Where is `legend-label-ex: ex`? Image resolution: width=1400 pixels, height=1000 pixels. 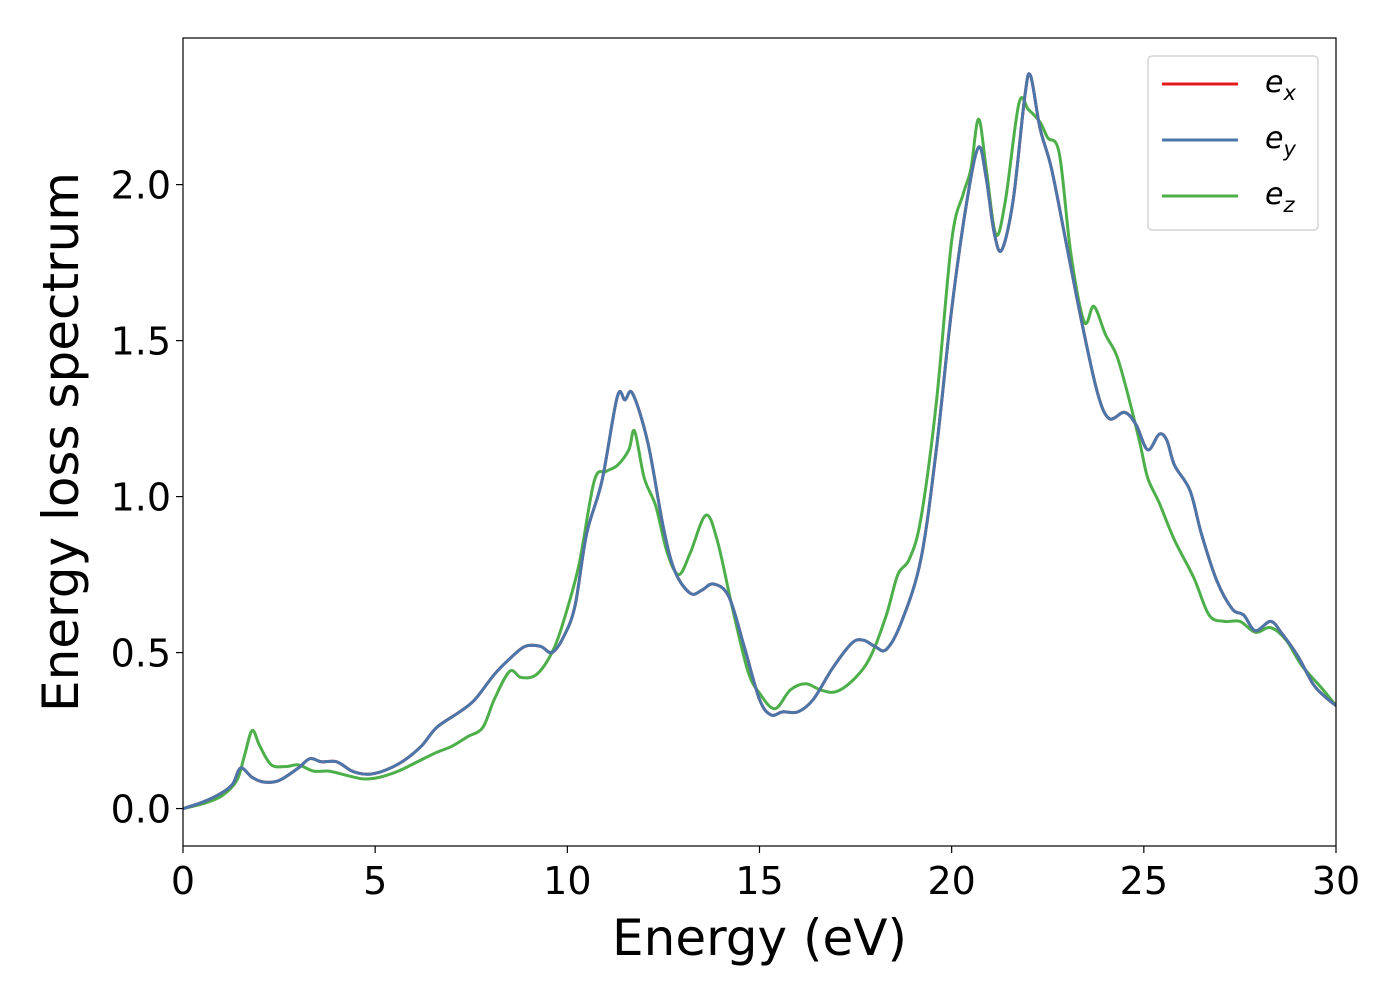
legend-label-ex: ex is located at coordinates (1280, 85).